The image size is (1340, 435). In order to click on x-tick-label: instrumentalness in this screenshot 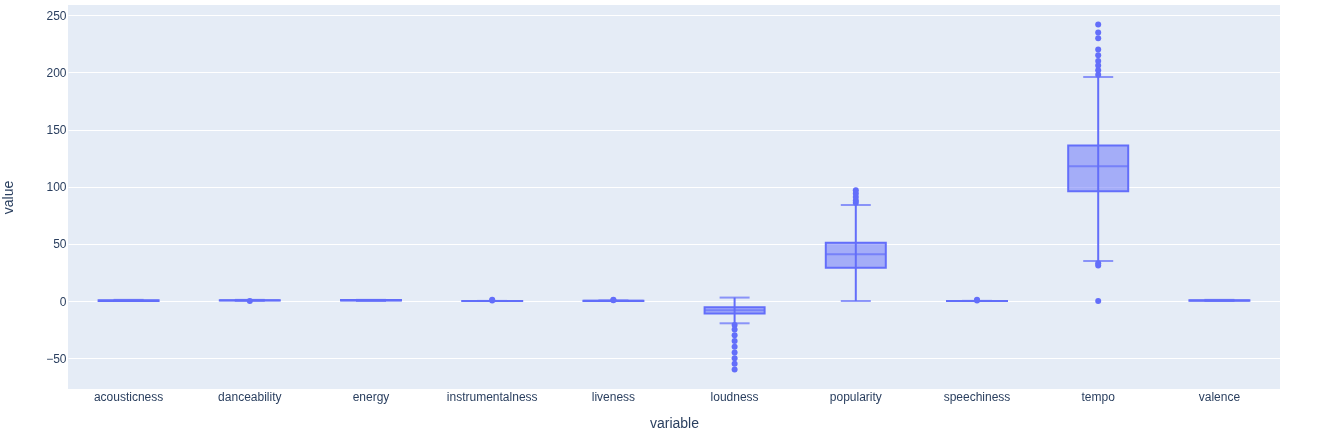, I will do `click(492, 396)`.